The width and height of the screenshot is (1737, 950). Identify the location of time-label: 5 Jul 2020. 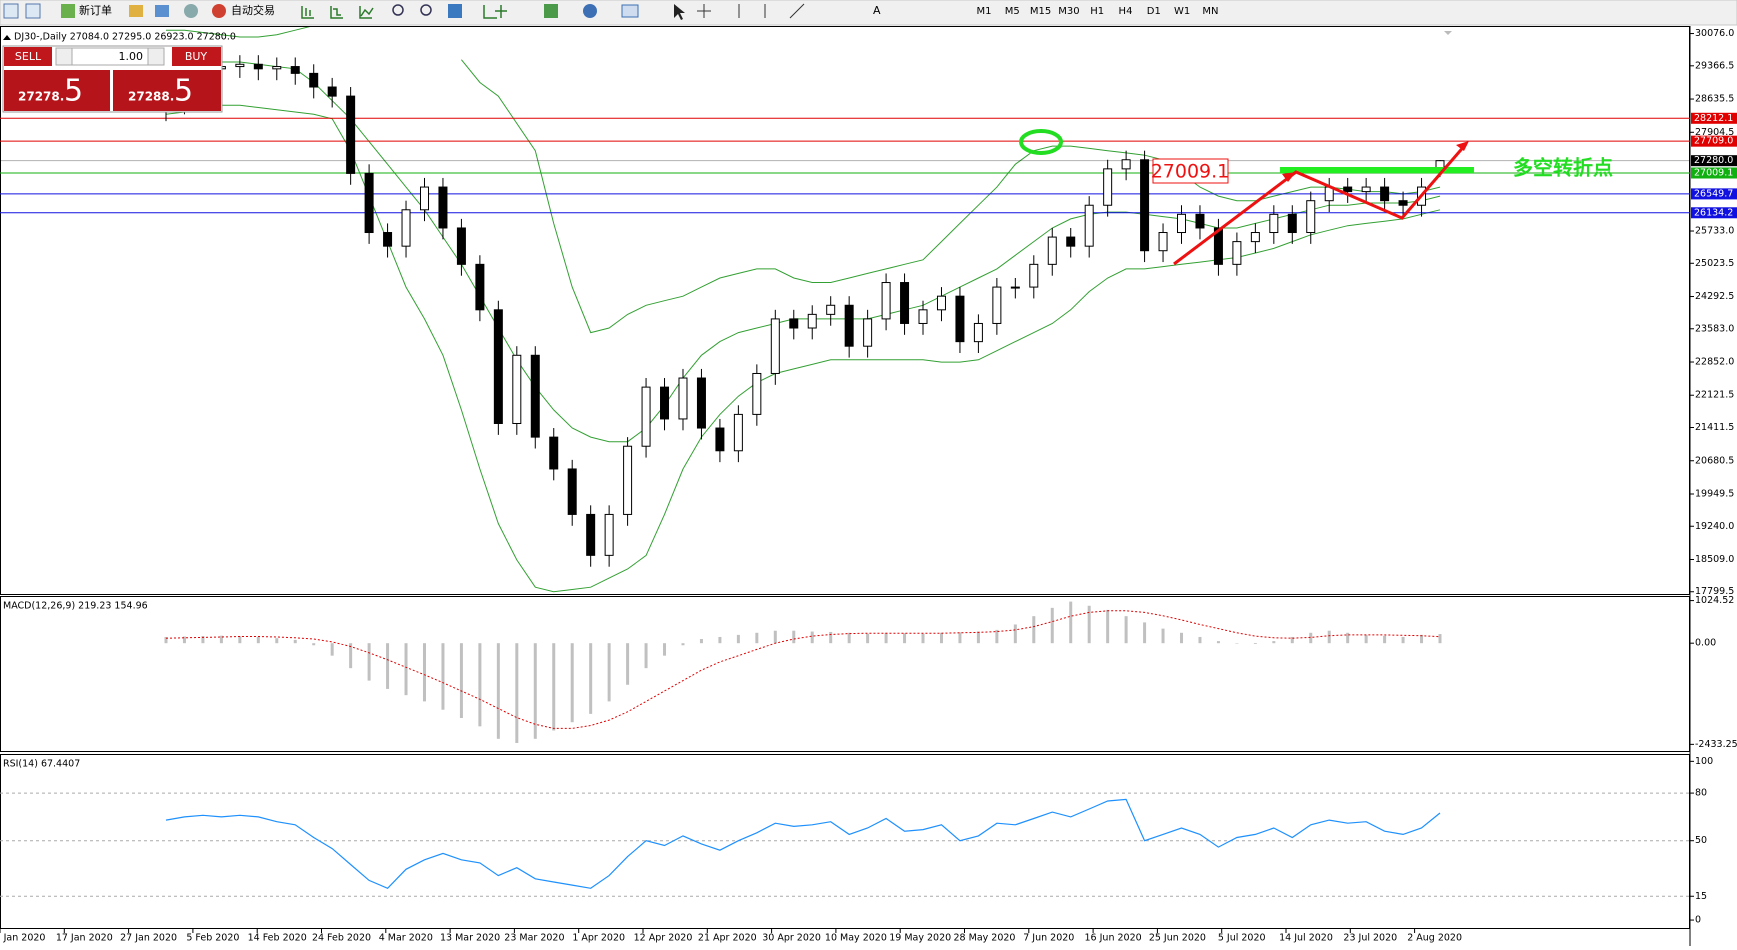
(1242, 938).